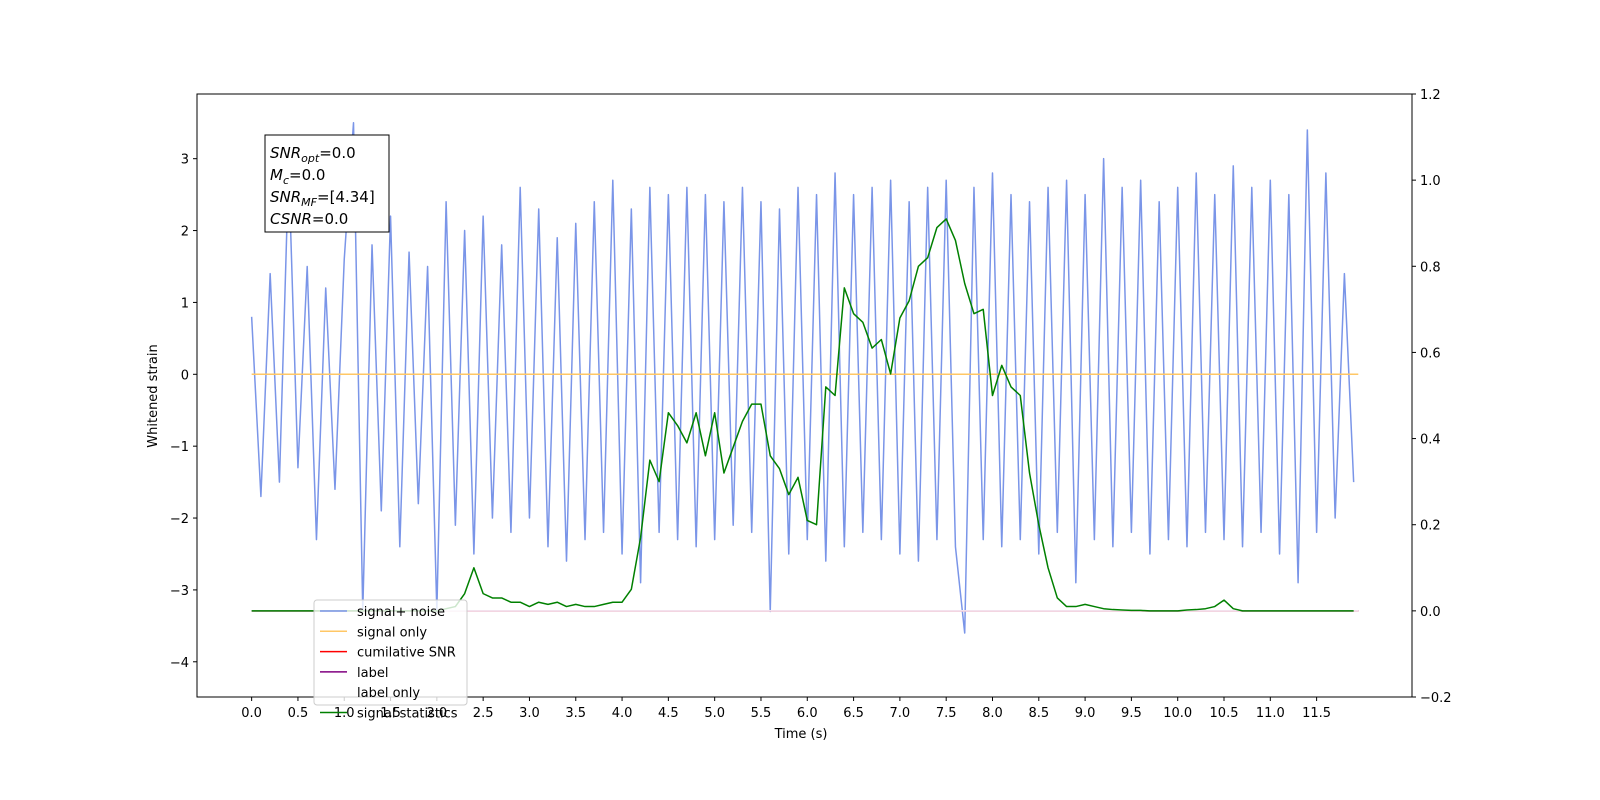 The image size is (1600, 800). What do you see at coordinates (668, 713) in the screenshot?
I see `x-tick-label: 4.5` at bounding box center [668, 713].